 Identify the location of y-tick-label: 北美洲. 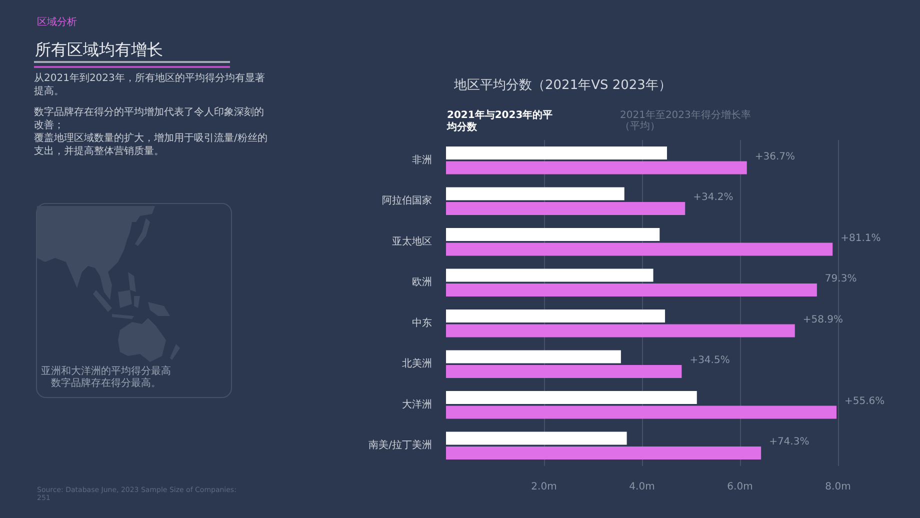
(417, 364).